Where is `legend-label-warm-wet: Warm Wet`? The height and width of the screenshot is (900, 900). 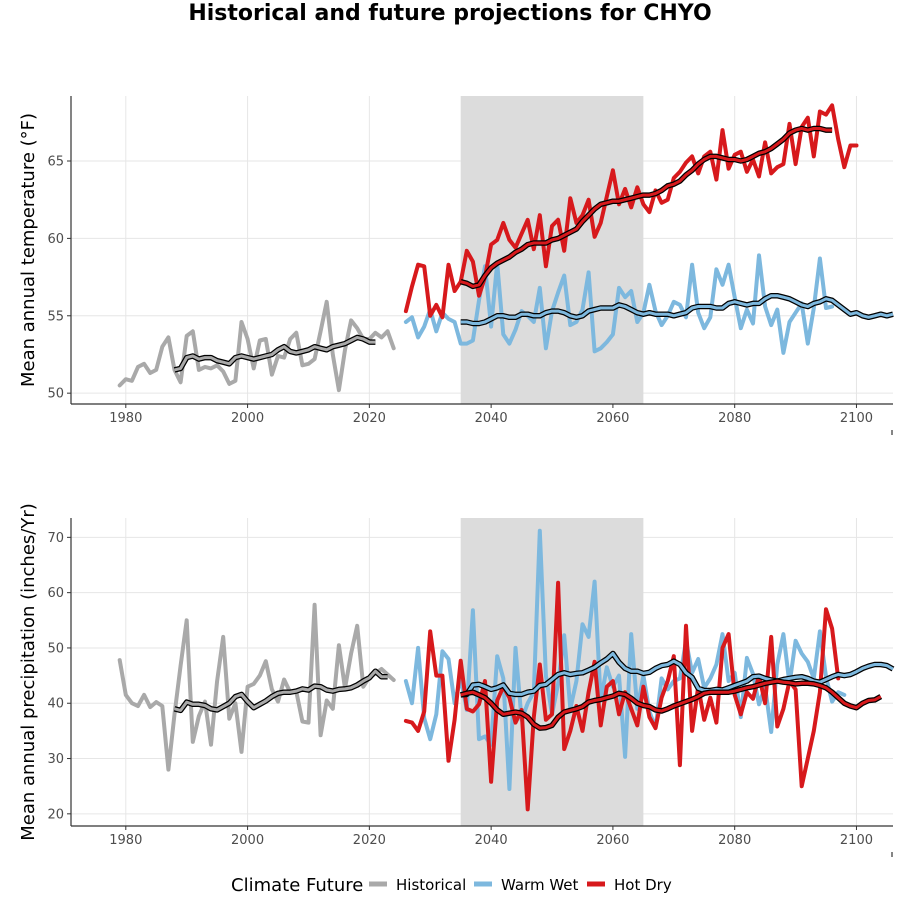 legend-label-warm-wet: Warm Wet is located at coordinates (540, 885).